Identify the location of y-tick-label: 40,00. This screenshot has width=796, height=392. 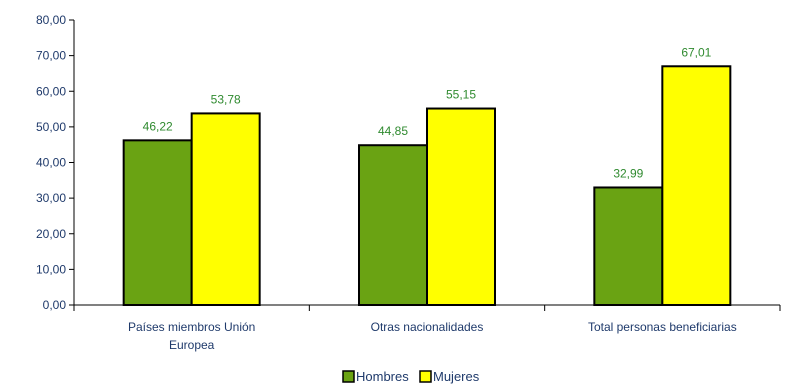
(51, 163).